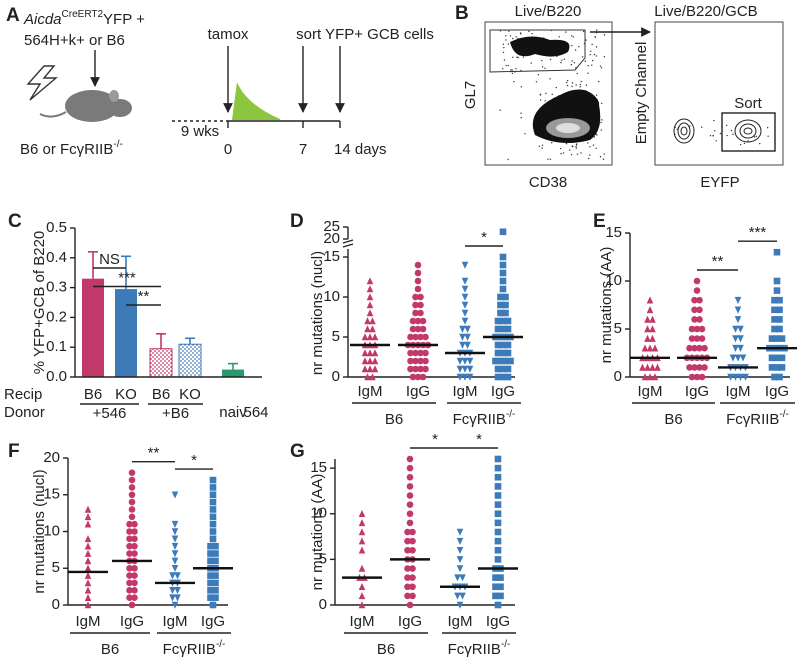 Image resolution: width=800 pixels, height=665 pixels. What do you see at coordinates (386, 649) in the screenshot?
I see `group-name: B6` at bounding box center [386, 649].